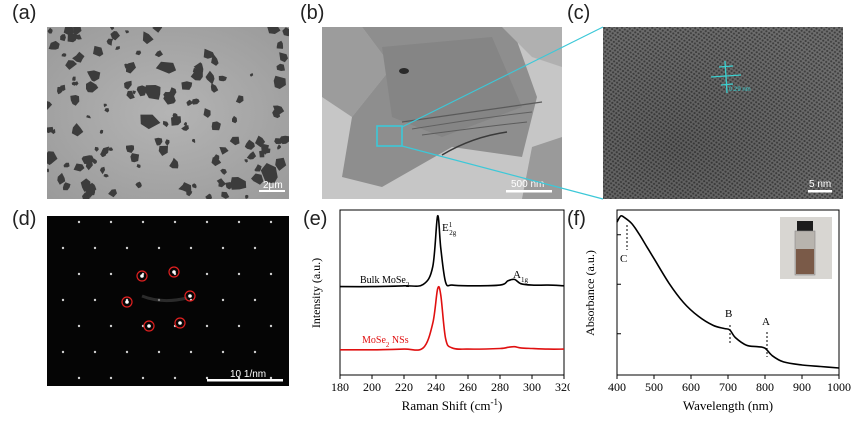  Describe the element at coordinates (726, 77) in the screenshot. I see `lattice-spacing-marker` at that location.